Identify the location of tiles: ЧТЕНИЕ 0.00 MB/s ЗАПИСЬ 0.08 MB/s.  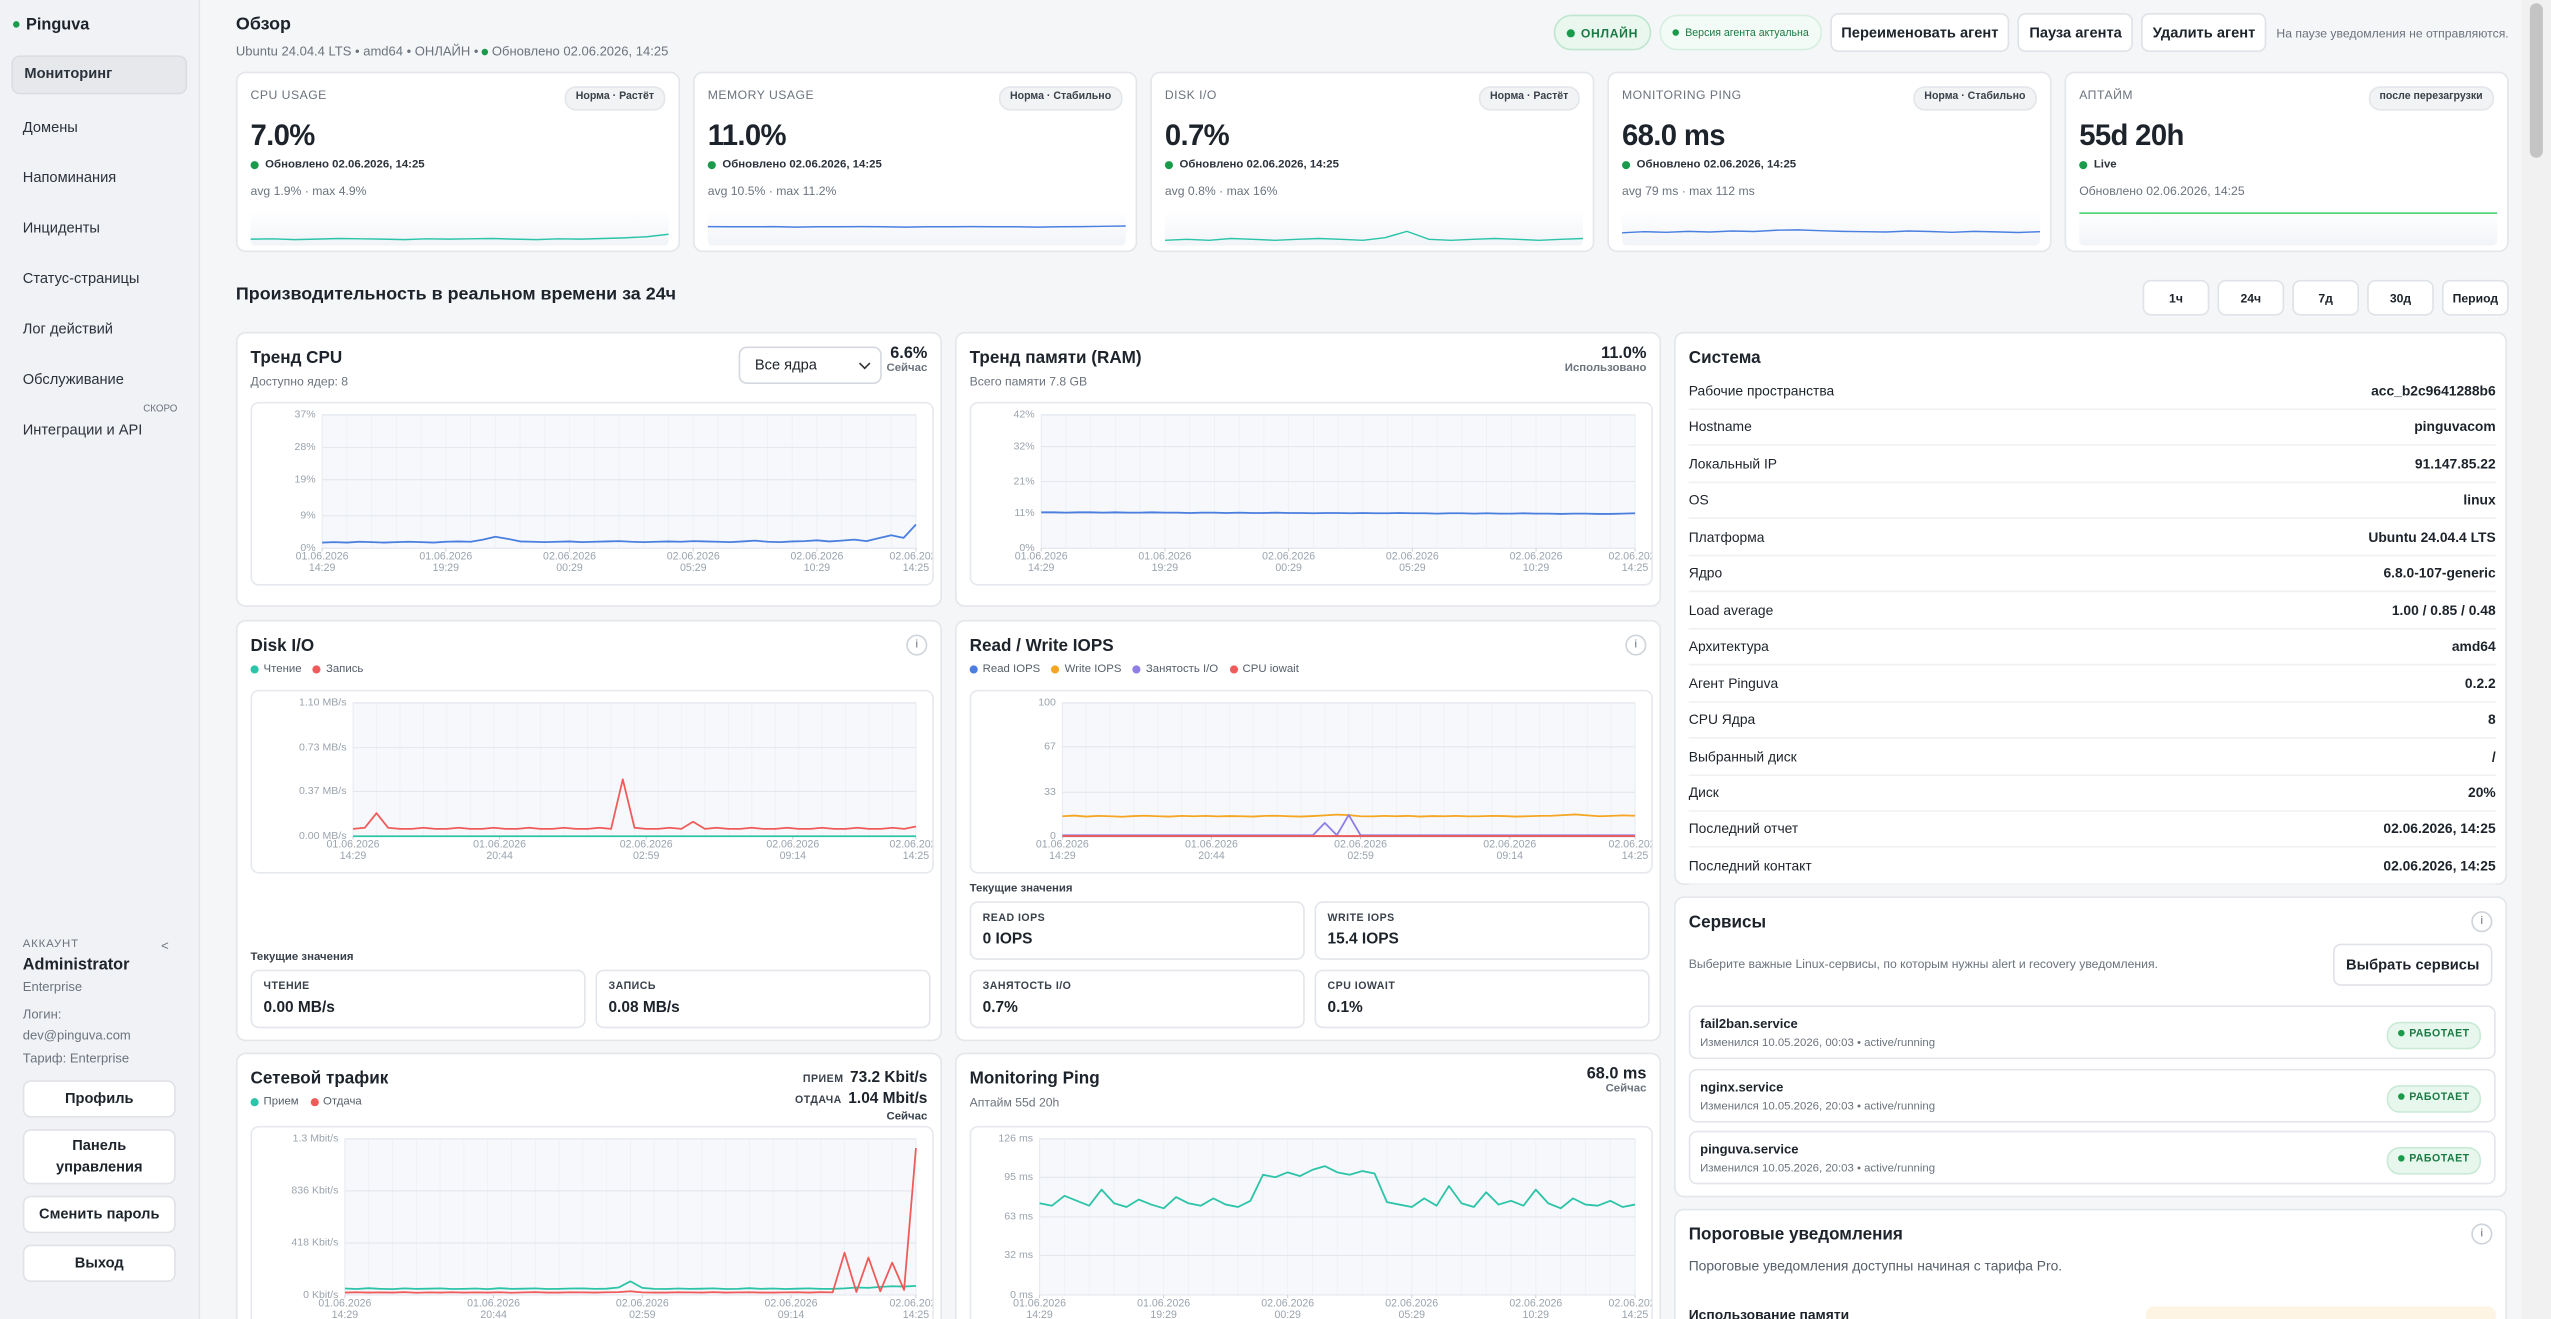
(590, 999).